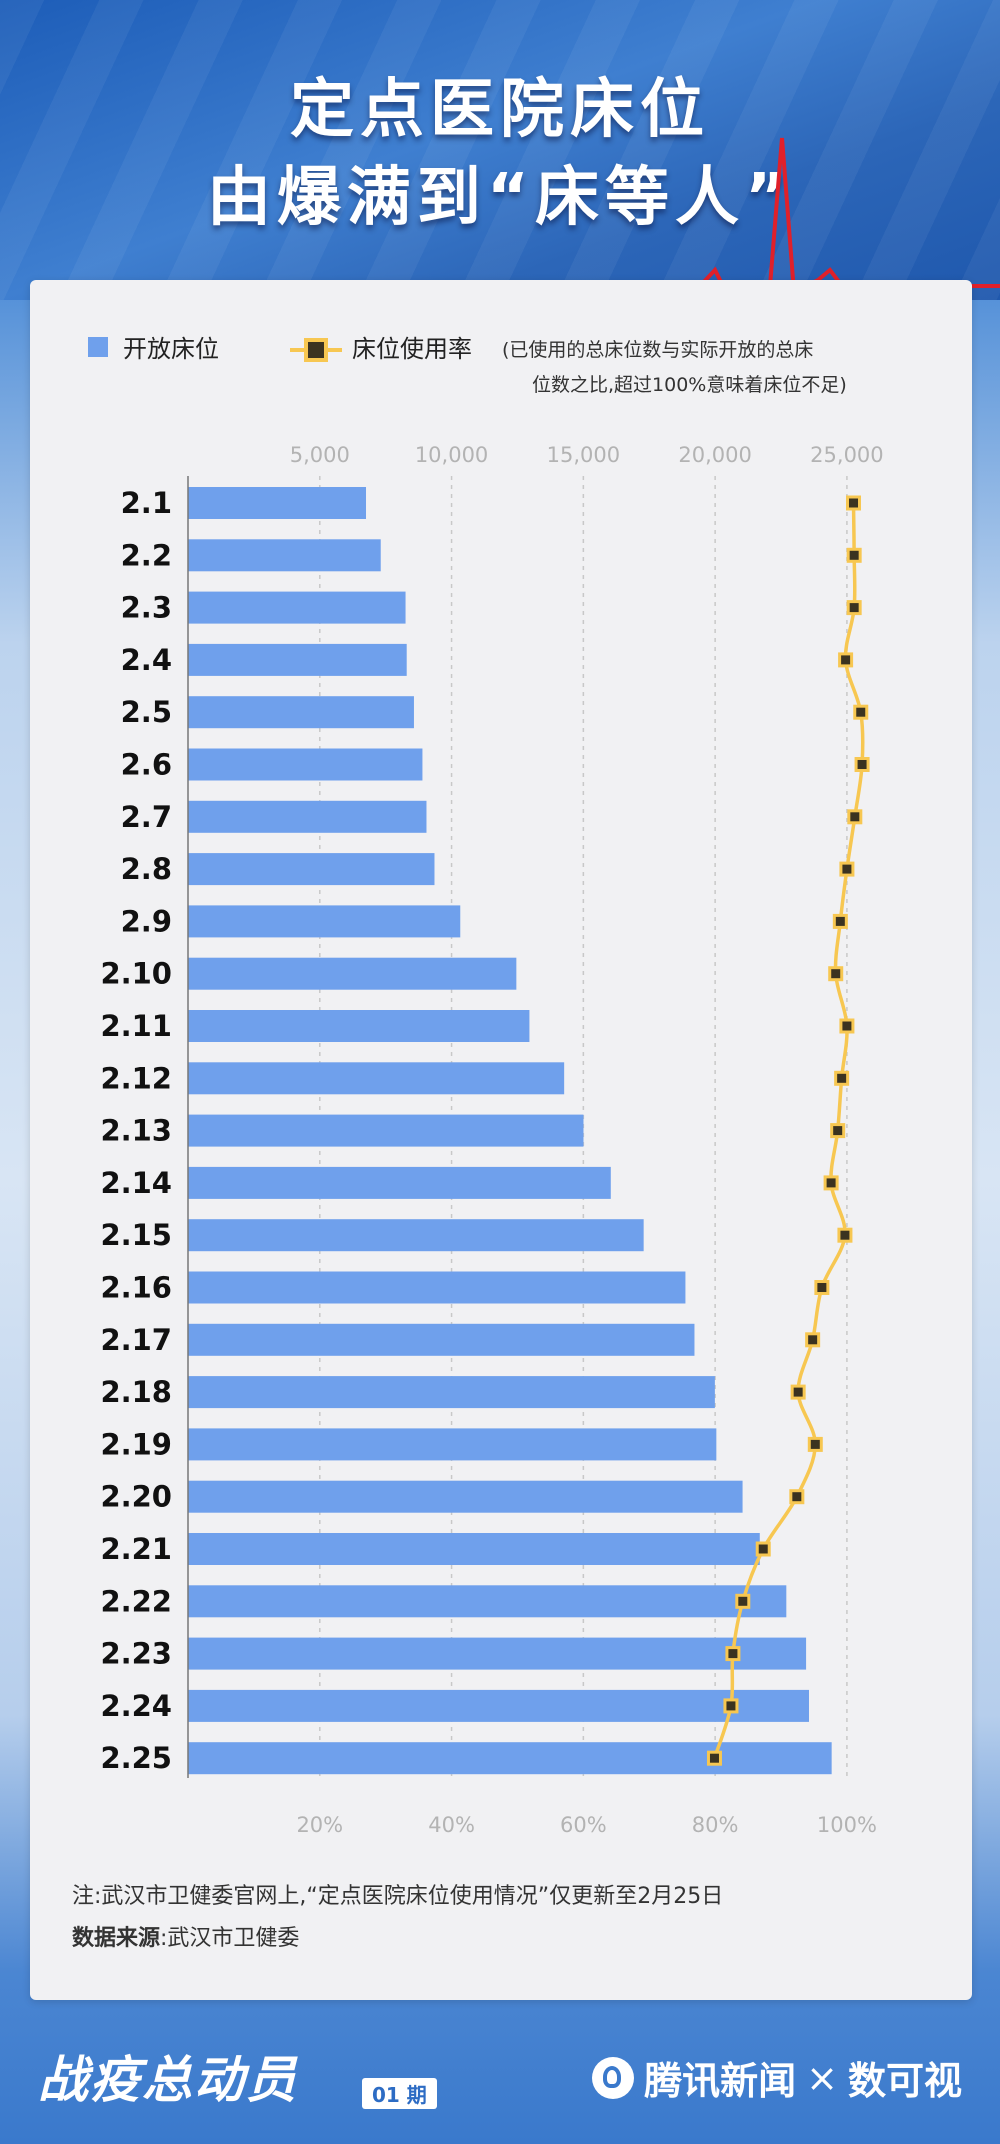 This screenshot has width=1000, height=2144. Describe the element at coordinates (847, 1825) in the screenshot. I see `bottom-tick-label-4: 100%` at that location.